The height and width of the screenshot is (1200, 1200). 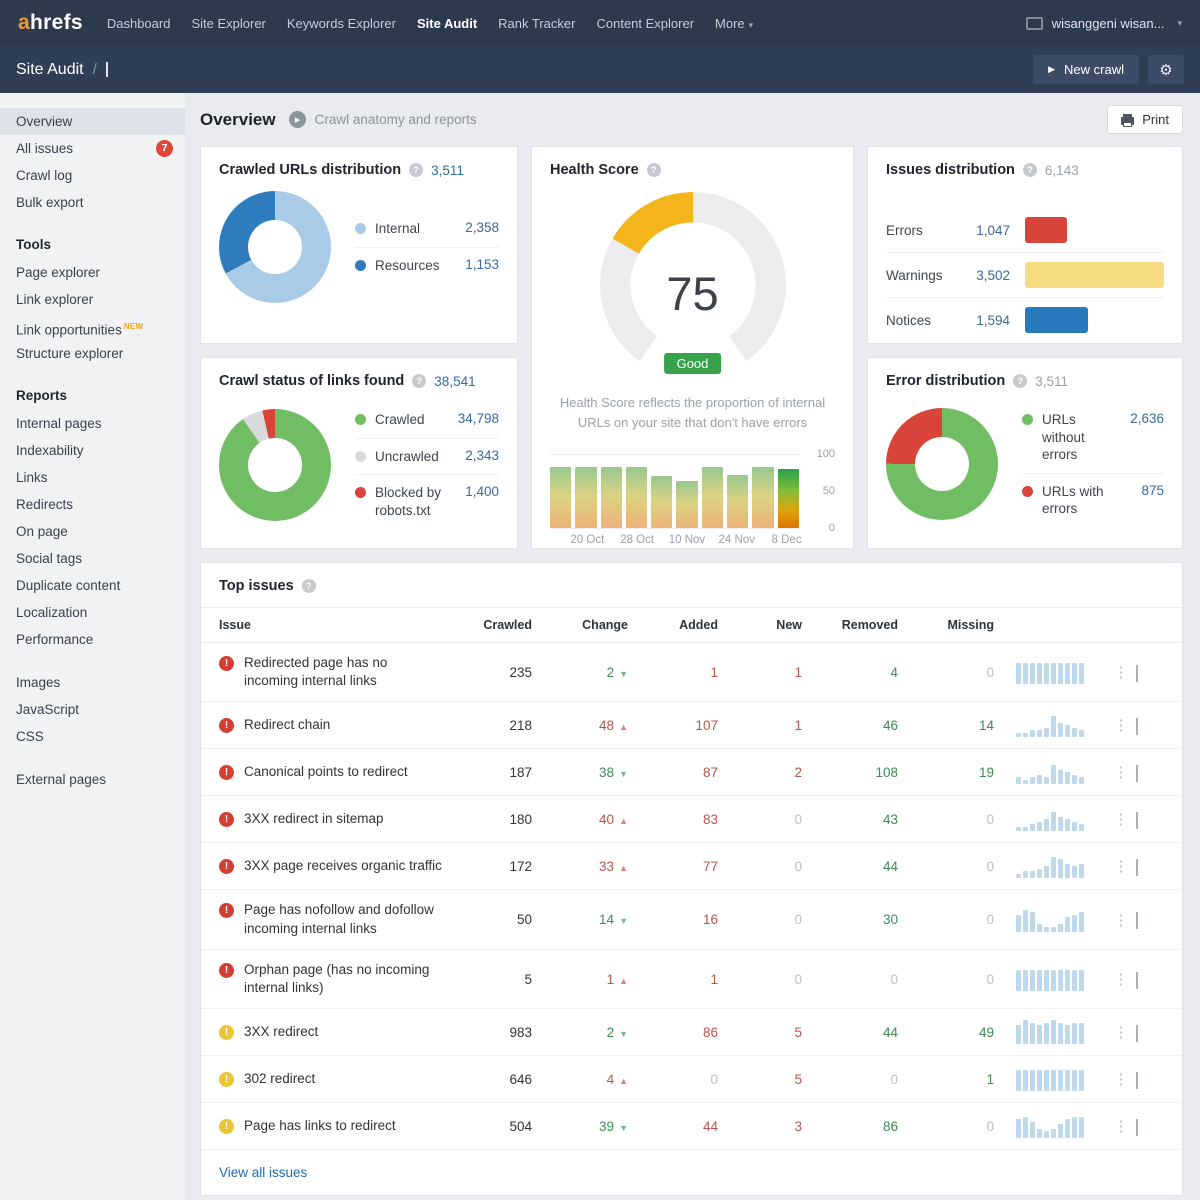 I want to click on new-count: 2, so click(x=798, y=772).